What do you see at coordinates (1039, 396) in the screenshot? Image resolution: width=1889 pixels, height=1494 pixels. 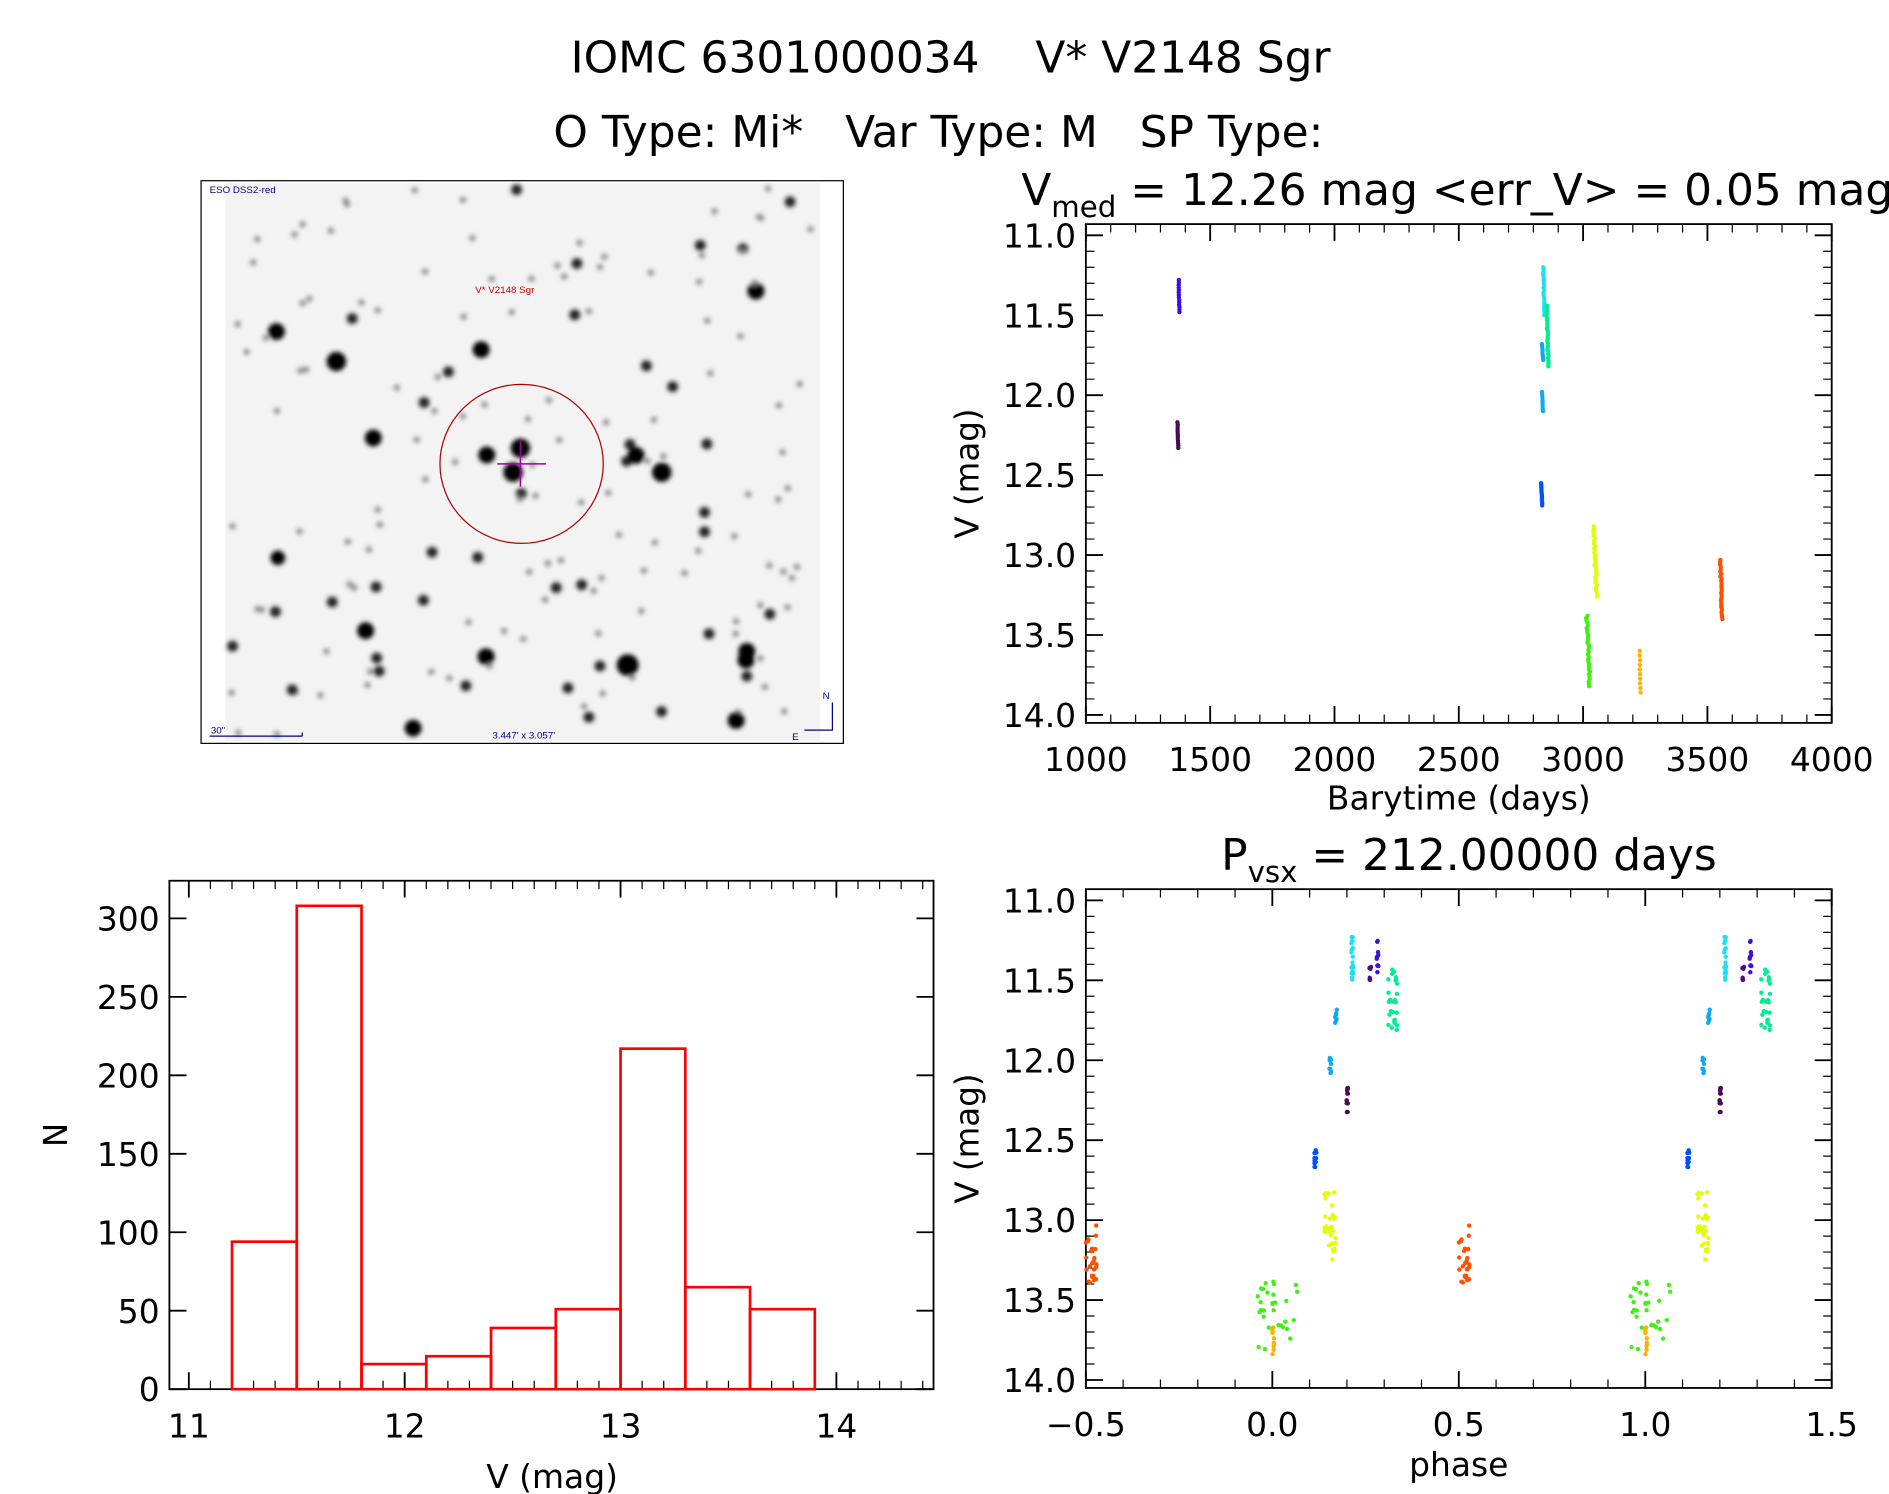 I see `y-tick-label: 12.0` at bounding box center [1039, 396].